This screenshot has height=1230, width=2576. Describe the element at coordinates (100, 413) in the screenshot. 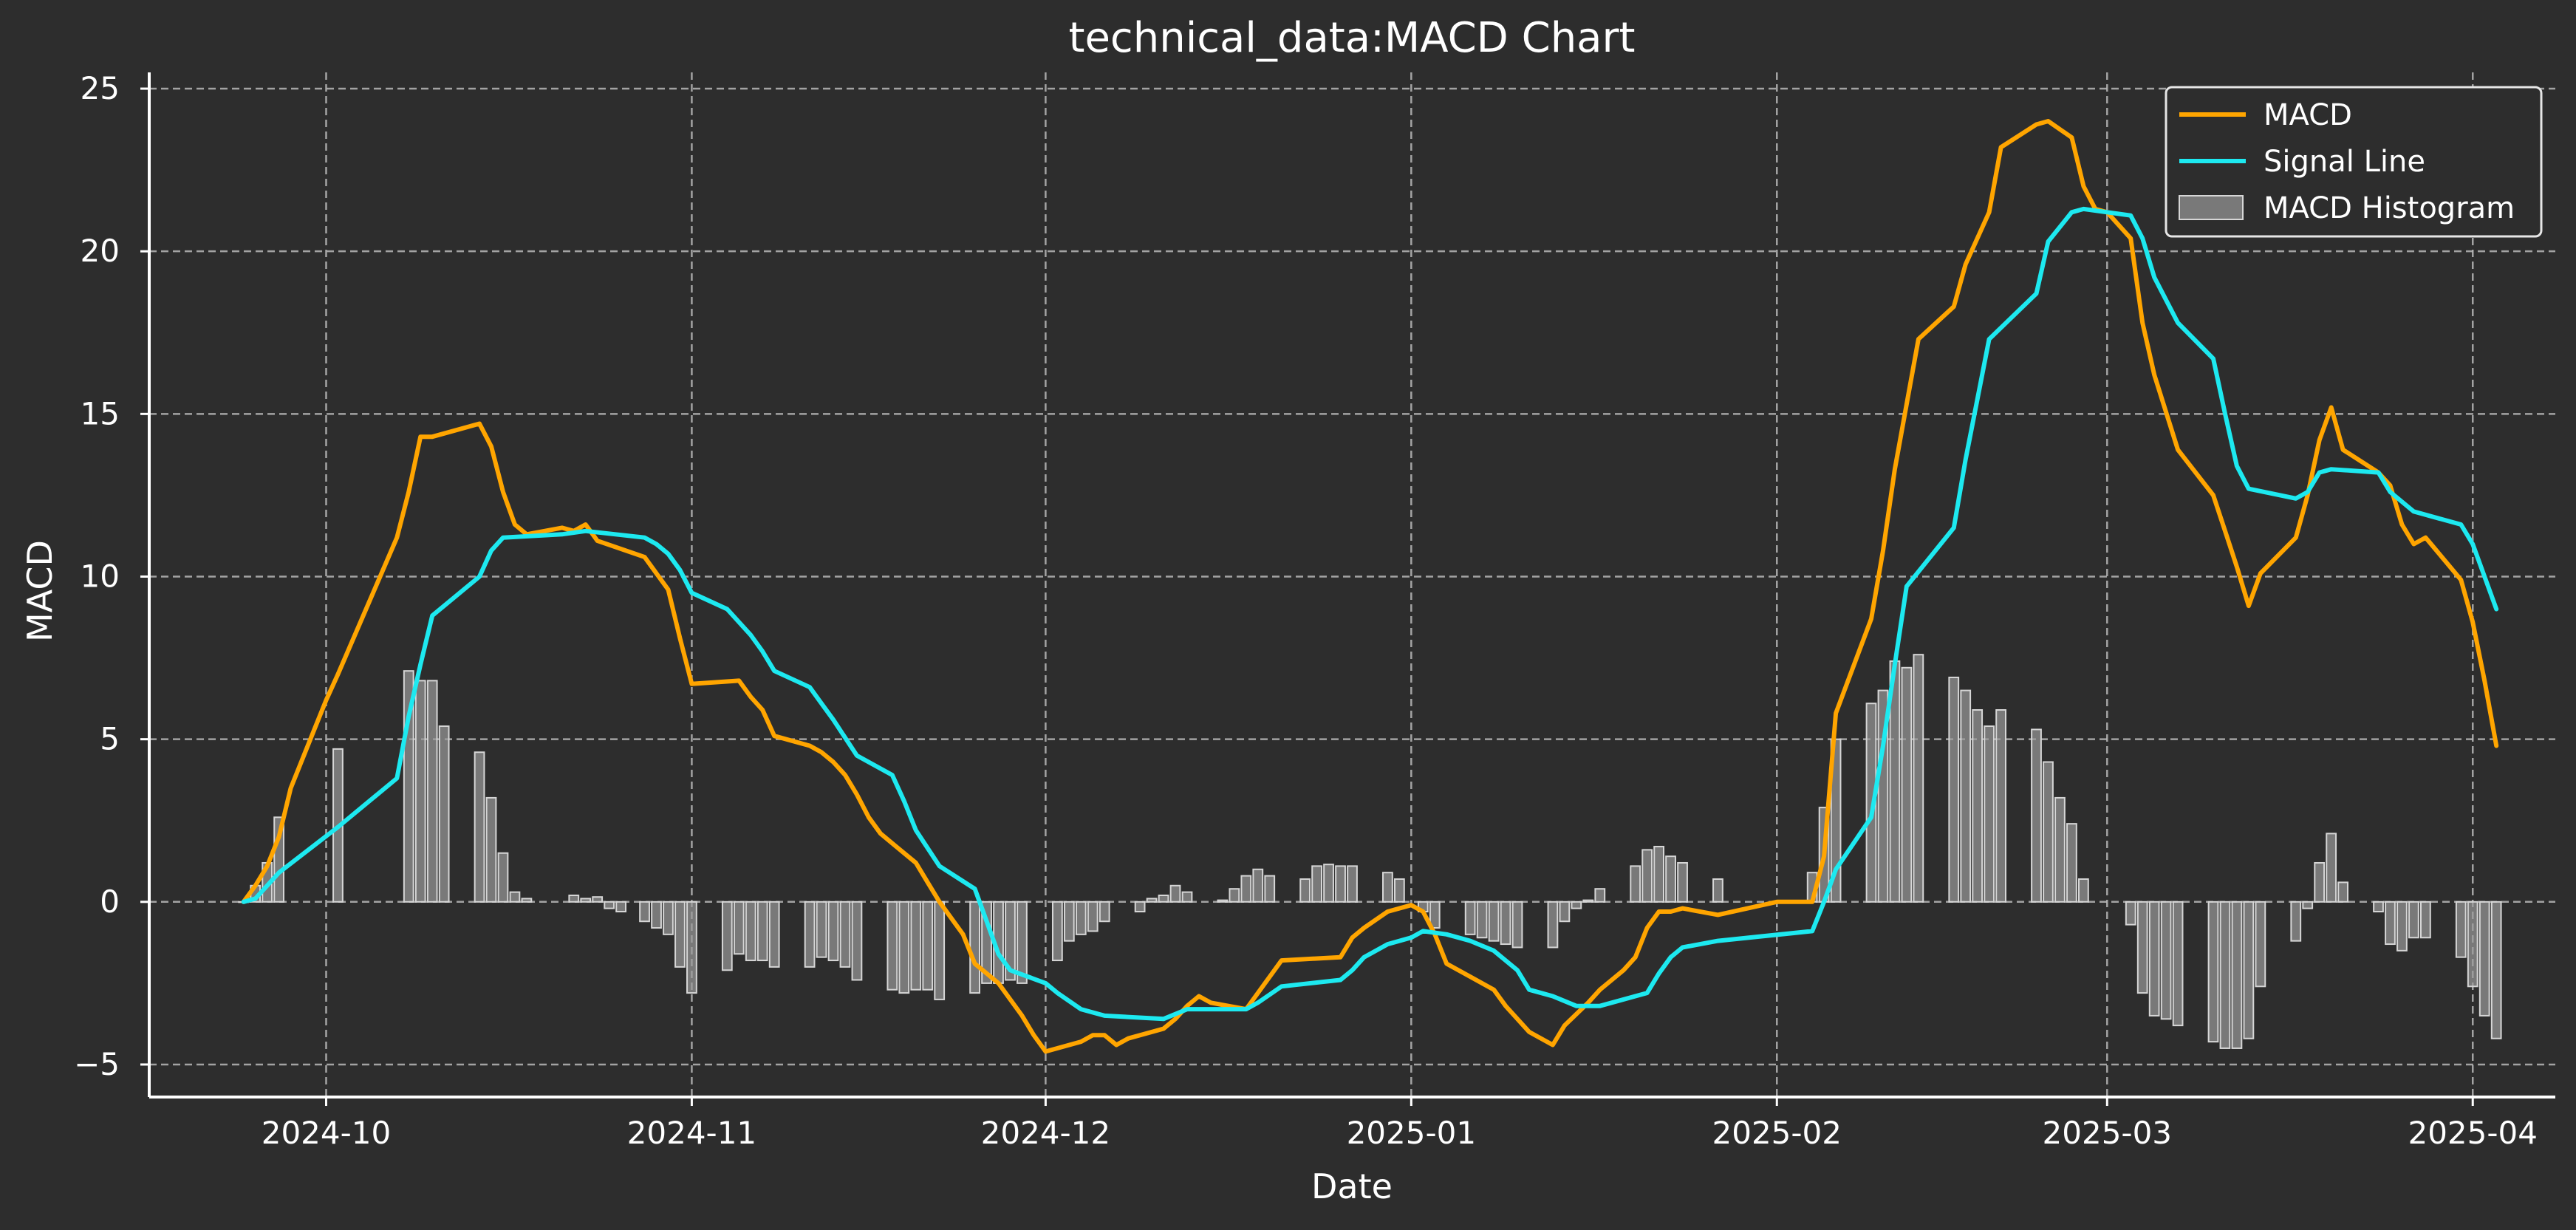

I see `y-tick-label: 15` at that location.